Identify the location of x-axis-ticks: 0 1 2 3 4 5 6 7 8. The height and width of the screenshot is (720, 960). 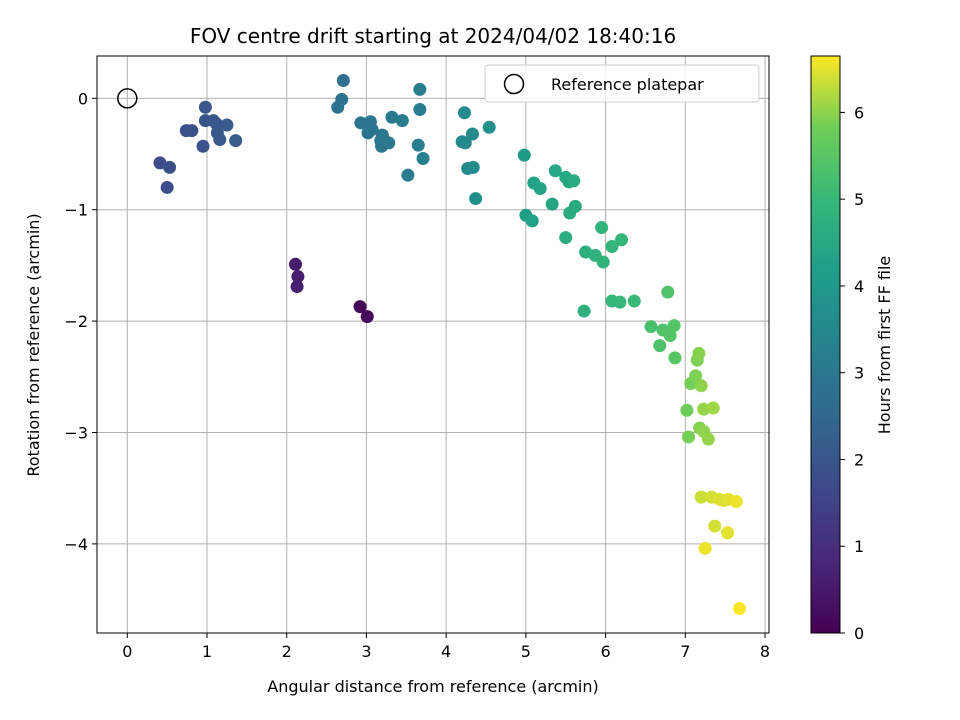
(446, 647).